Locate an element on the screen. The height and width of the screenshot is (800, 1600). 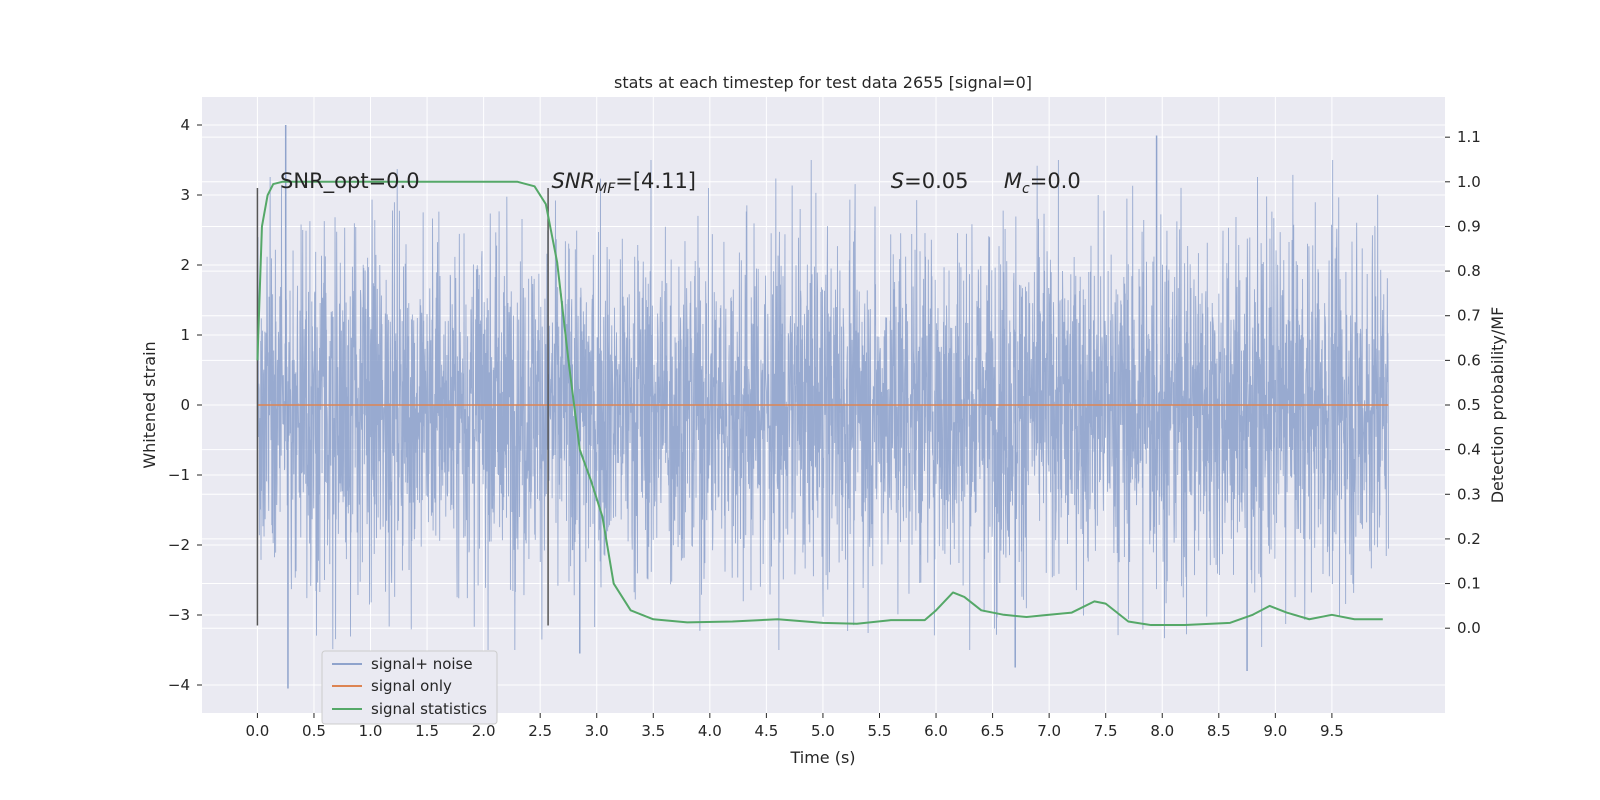
y2-tick-label: 0.8 is located at coordinates (1469, 271).